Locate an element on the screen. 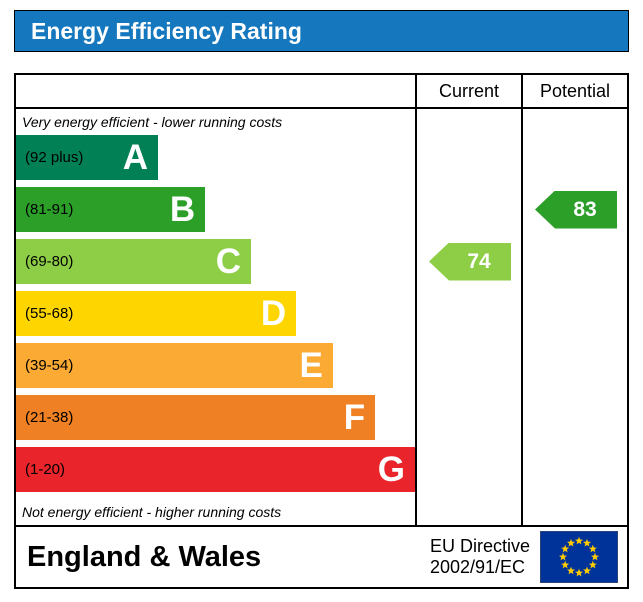  band-bar-f: (21-38) F is located at coordinates (196, 417).